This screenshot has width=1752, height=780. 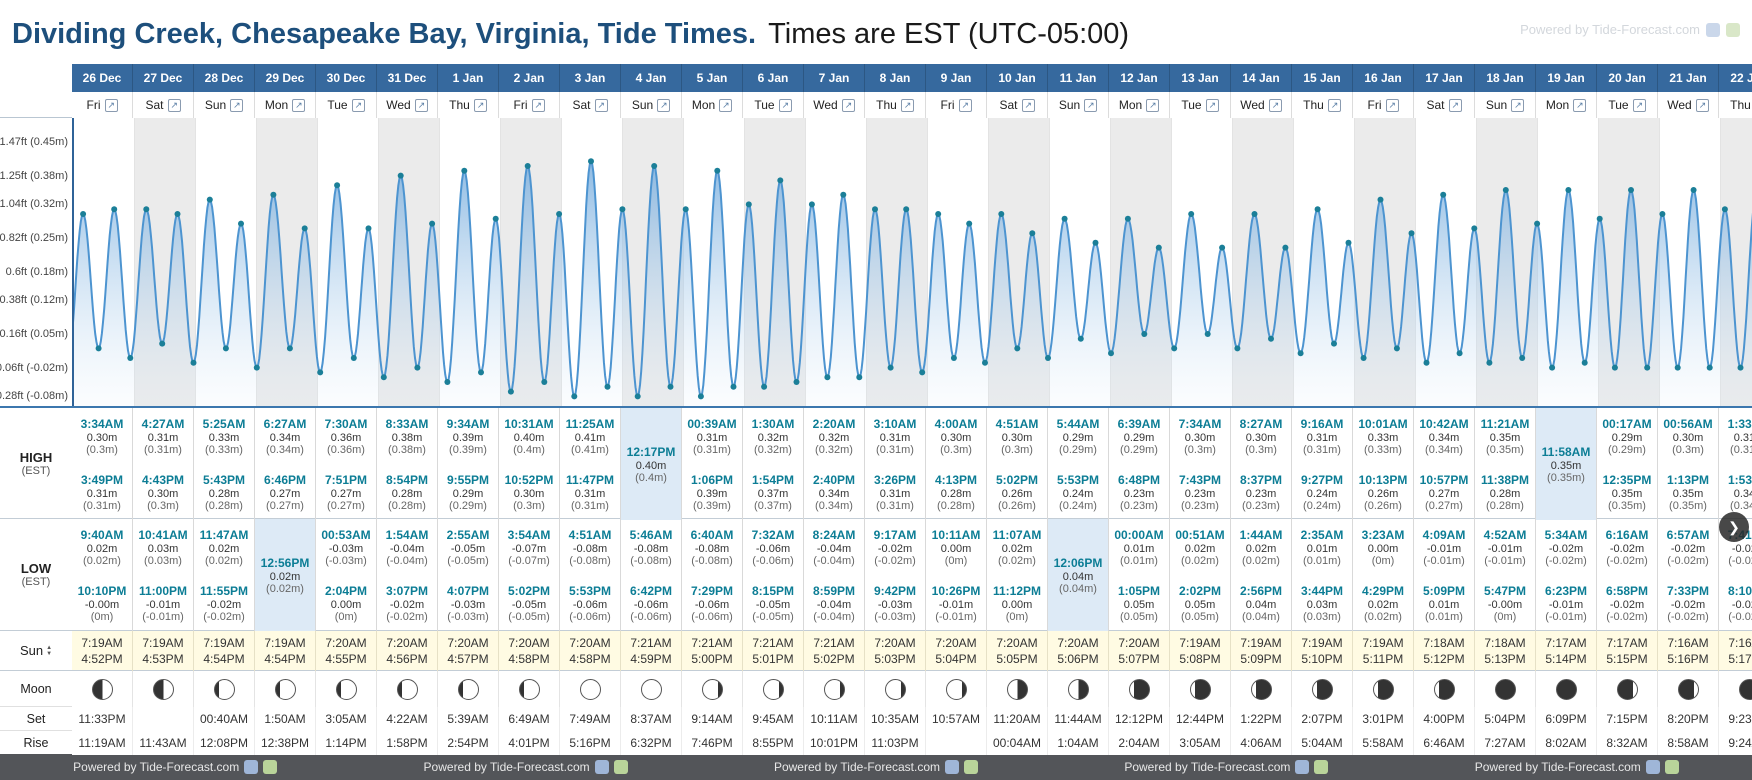 I want to click on low-tide-cell: 12:06PM 0.04m (0.04m), so click(x=1078, y=575).